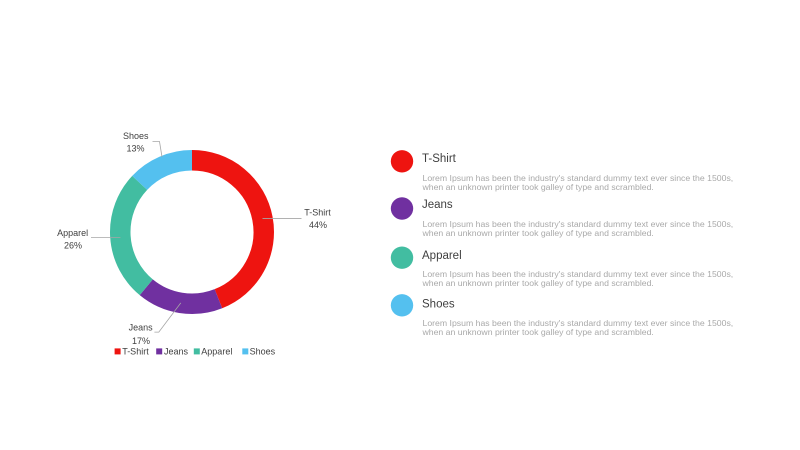  Describe the element at coordinates (318, 225) in the screenshot. I see `svg-text: 44%` at that location.